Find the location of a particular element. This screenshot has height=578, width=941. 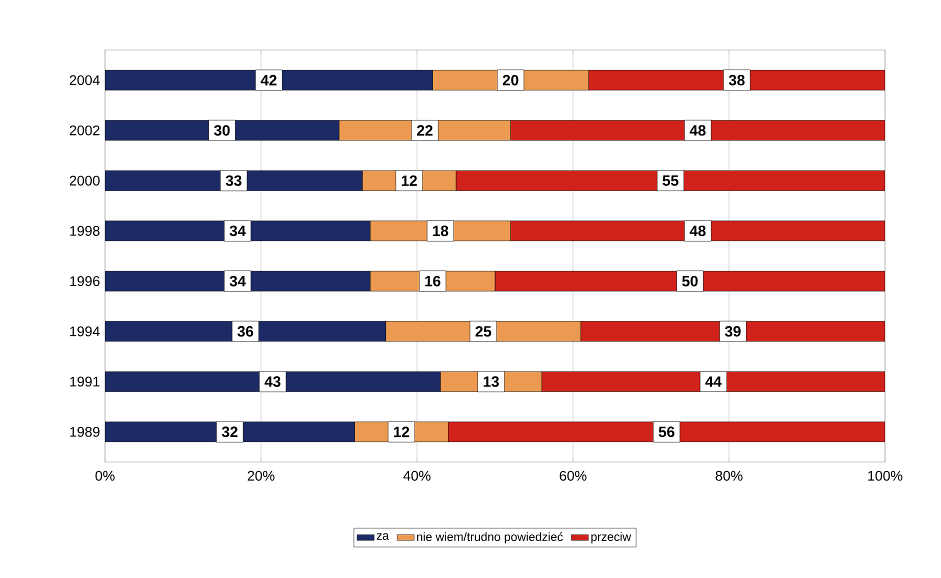

x-tick-label: 60% is located at coordinates (573, 475).